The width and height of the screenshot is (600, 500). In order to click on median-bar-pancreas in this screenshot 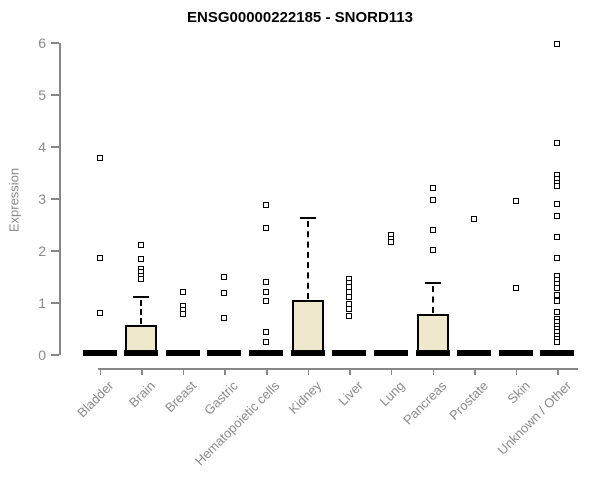, I will do `click(432, 353)`.